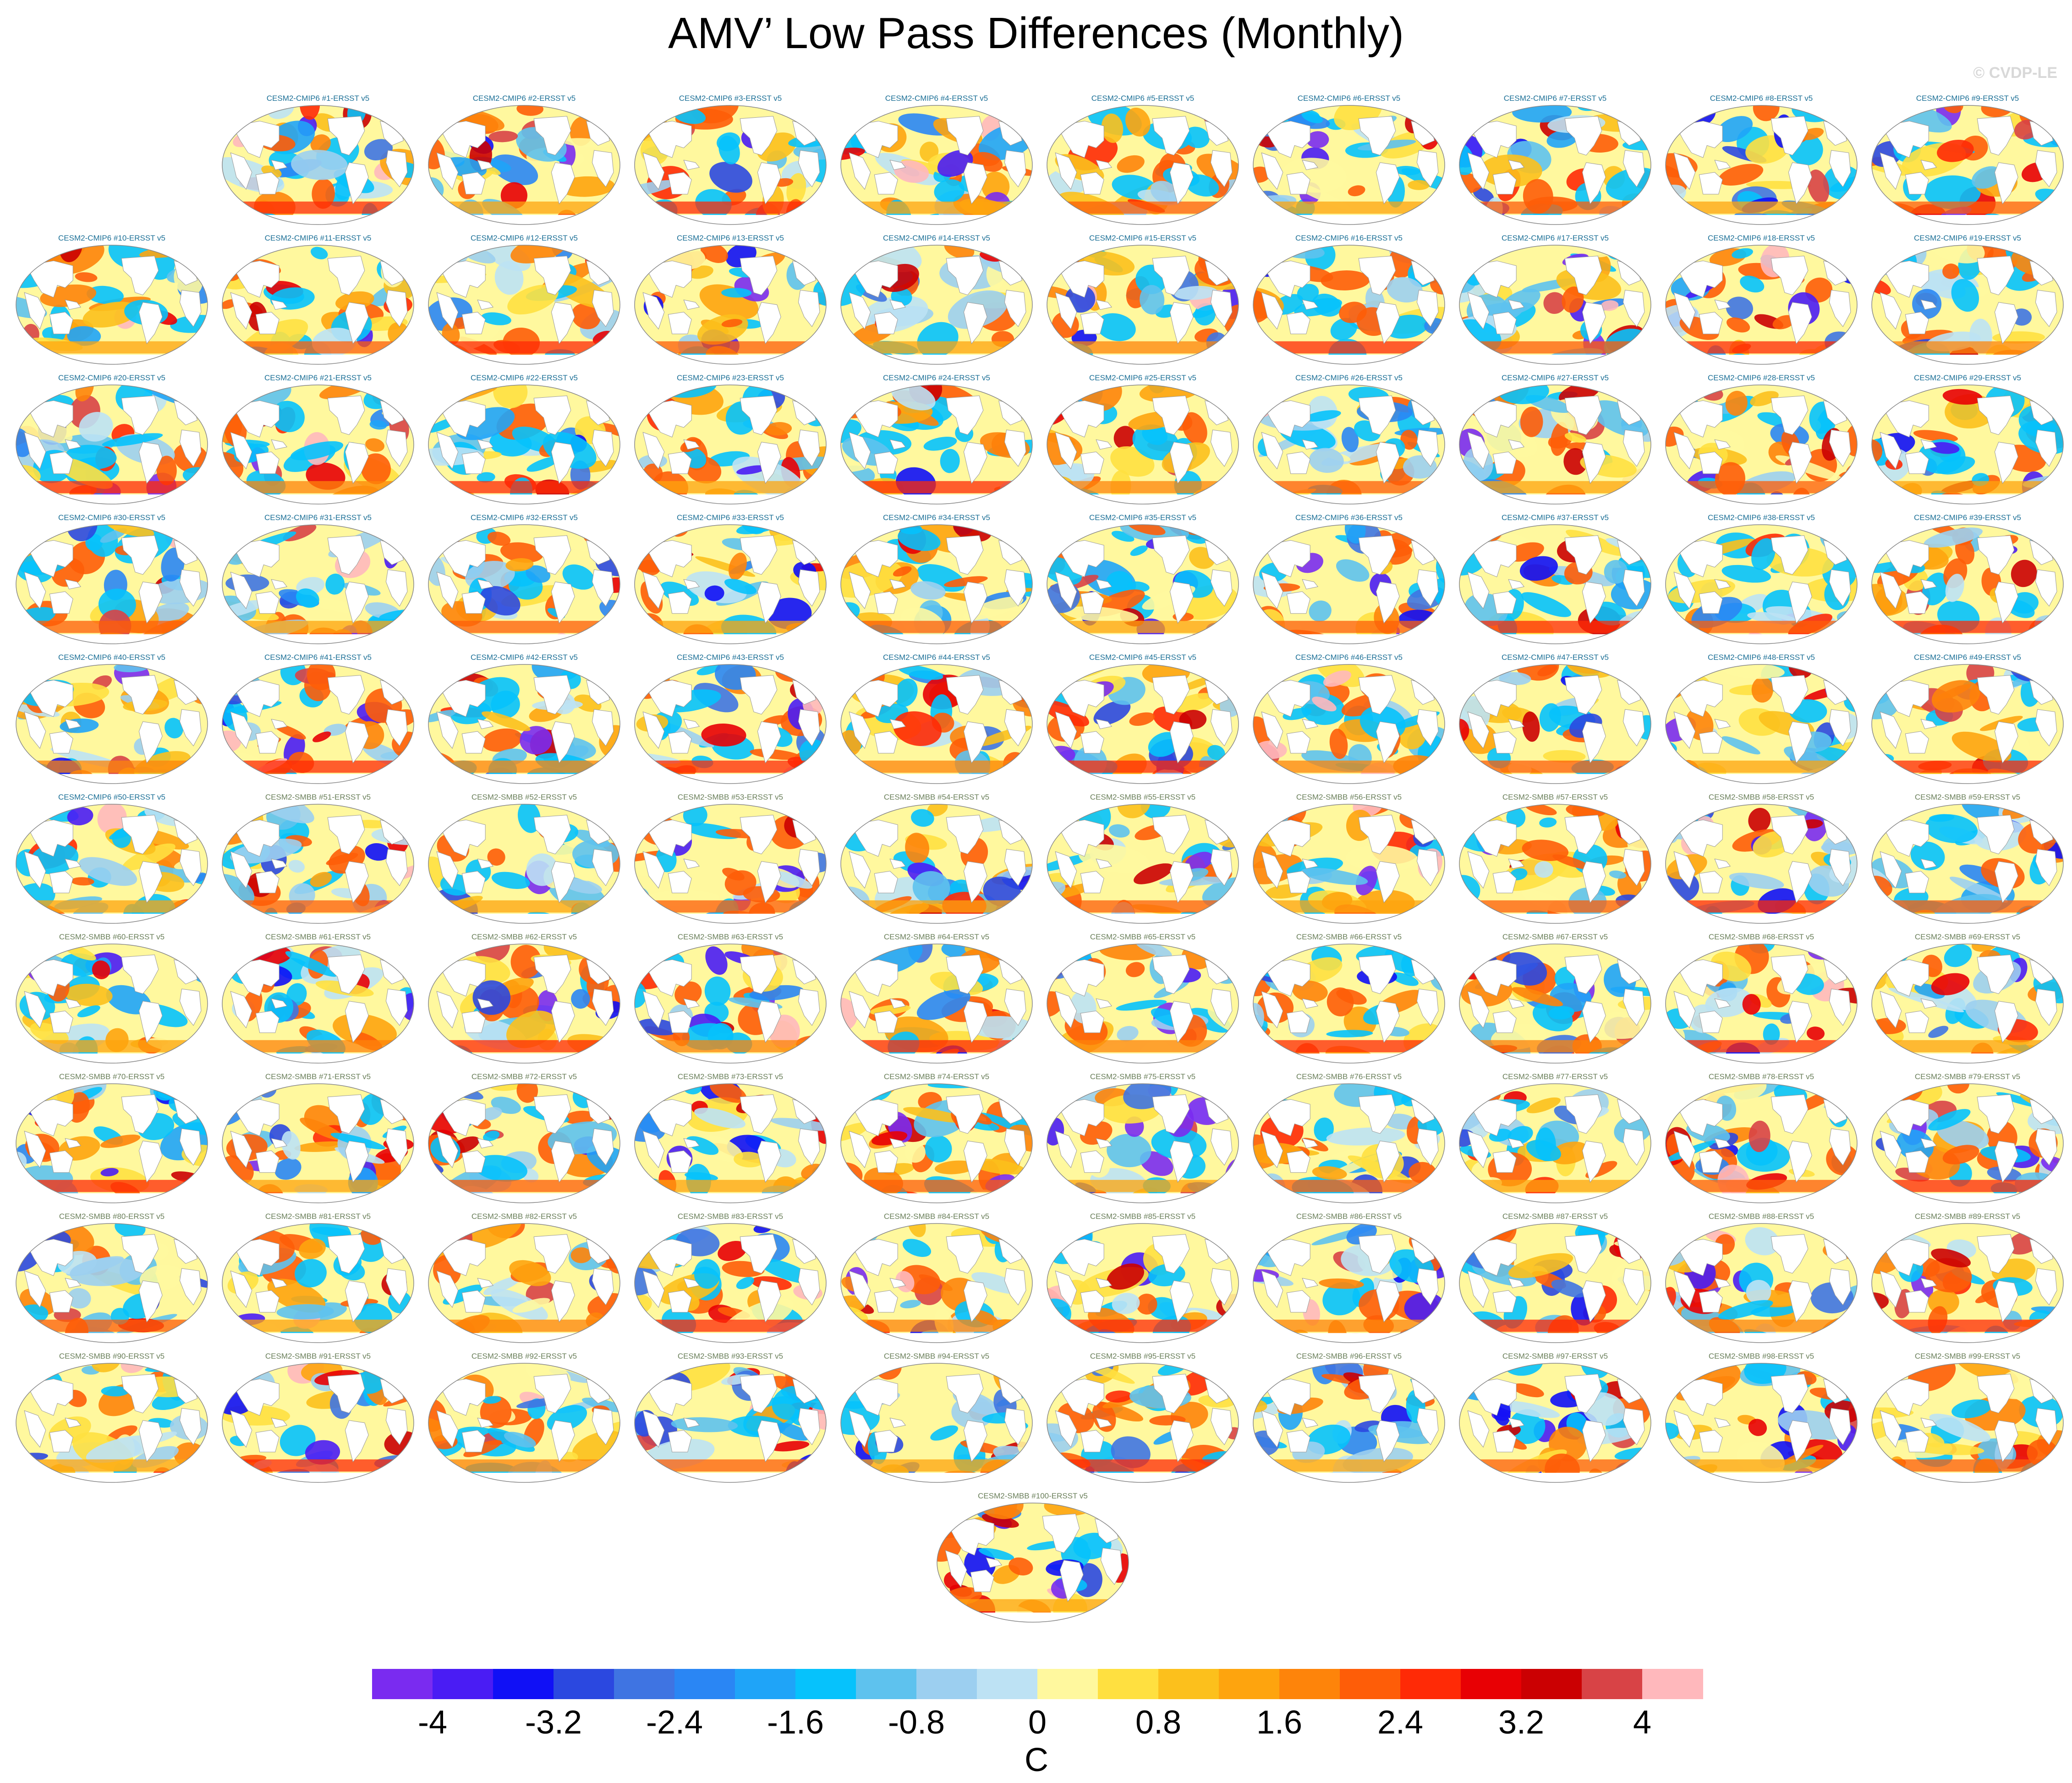 This screenshot has width=2072, height=1783. Describe the element at coordinates (730, 1420) in the screenshot. I see `map-panel: CESM2-SMBB #93-ERSST v5` at that location.